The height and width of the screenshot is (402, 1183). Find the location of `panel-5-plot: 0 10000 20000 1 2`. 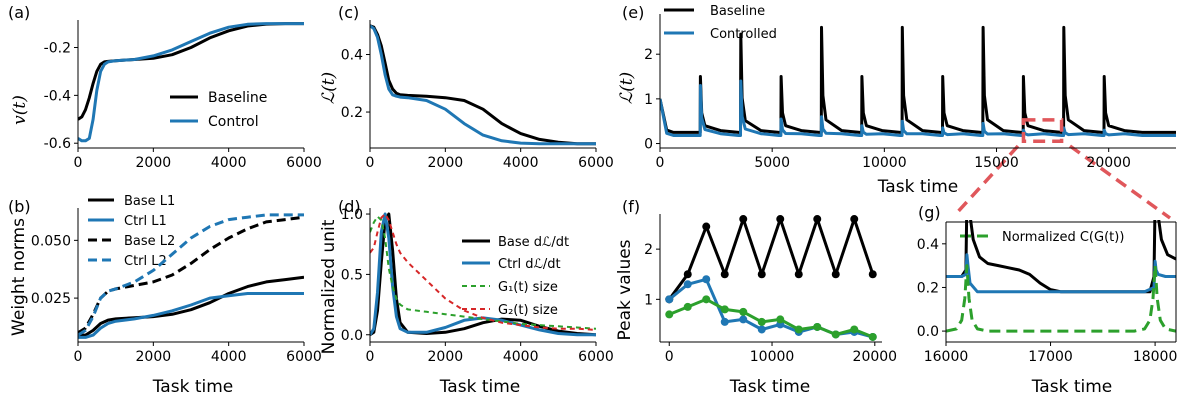

panel-5-plot: 0 10000 20000 1 2 is located at coordinates (770, 289).